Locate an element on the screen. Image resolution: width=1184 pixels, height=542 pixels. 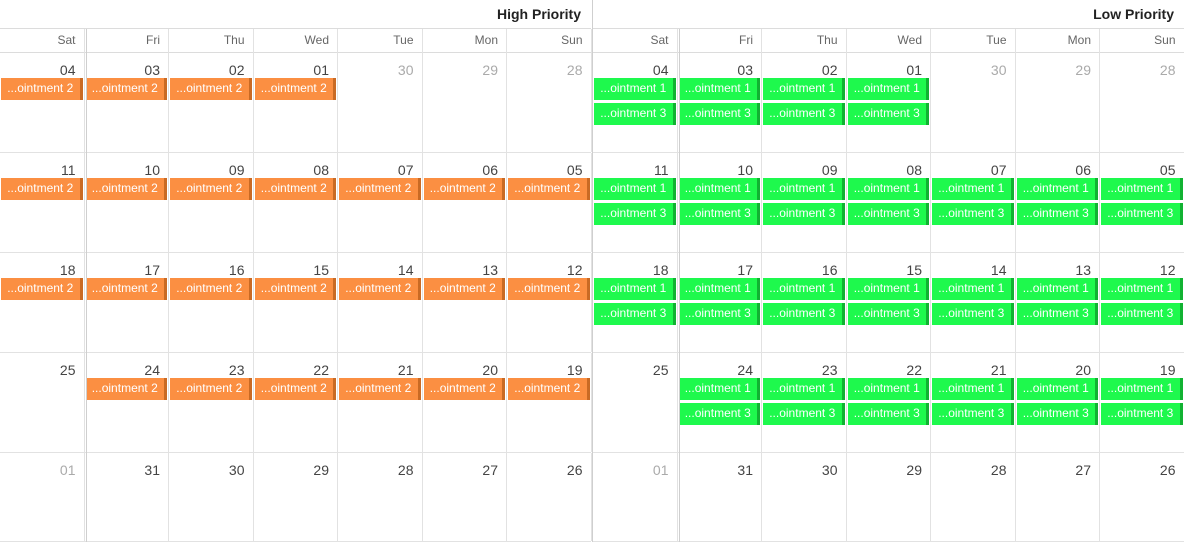
day-cell: 23 ...ointment 1 ...ointment 3 is located at coordinates (804, 402).